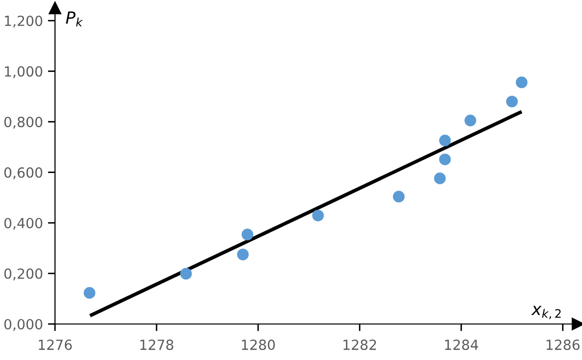 The width and height of the screenshot is (582, 360). I want to click on y-tick-label: 1,200, so click(23, 22).